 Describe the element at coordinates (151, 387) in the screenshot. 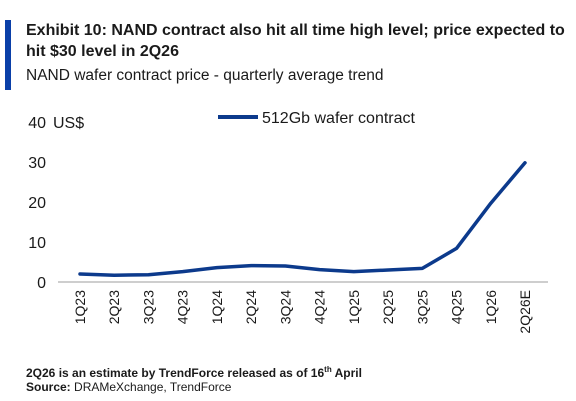

I see `source-text: DRAMeXchange, TrendForce` at that location.